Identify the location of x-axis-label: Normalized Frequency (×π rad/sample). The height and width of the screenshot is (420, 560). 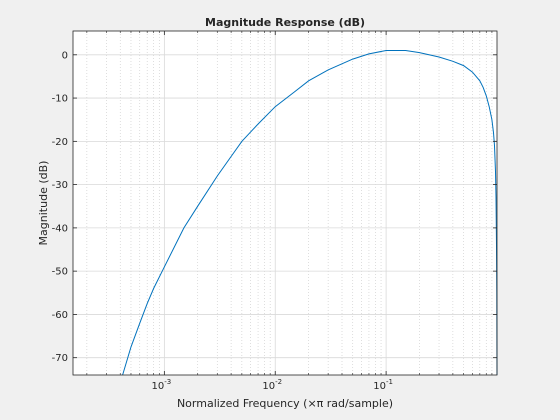
(285, 403).